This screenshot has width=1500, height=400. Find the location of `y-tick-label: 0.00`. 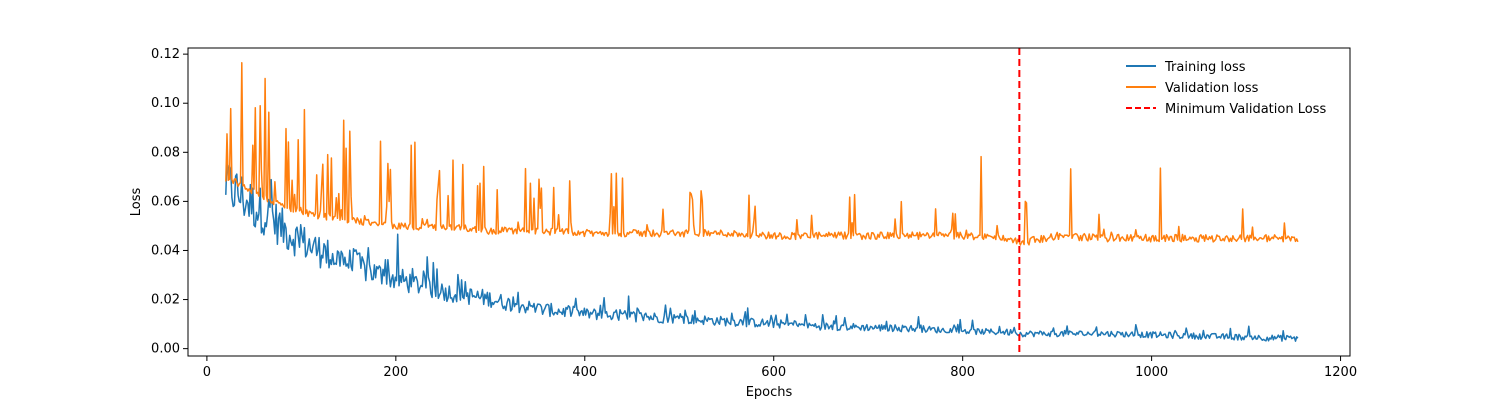

y-tick-label: 0.00 is located at coordinates (165, 349).